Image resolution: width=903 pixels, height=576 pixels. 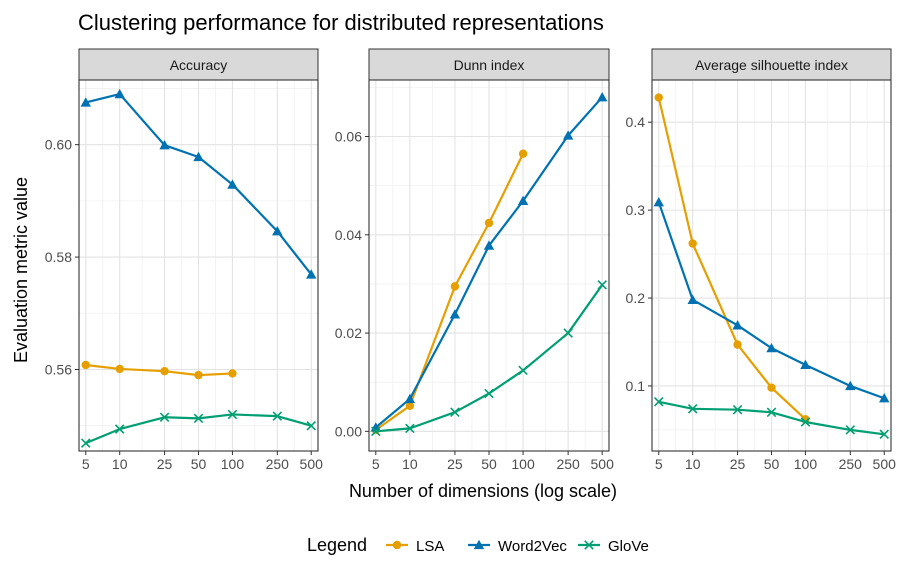 I want to click on y-tick-label: 0.4, so click(x=636, y=122).